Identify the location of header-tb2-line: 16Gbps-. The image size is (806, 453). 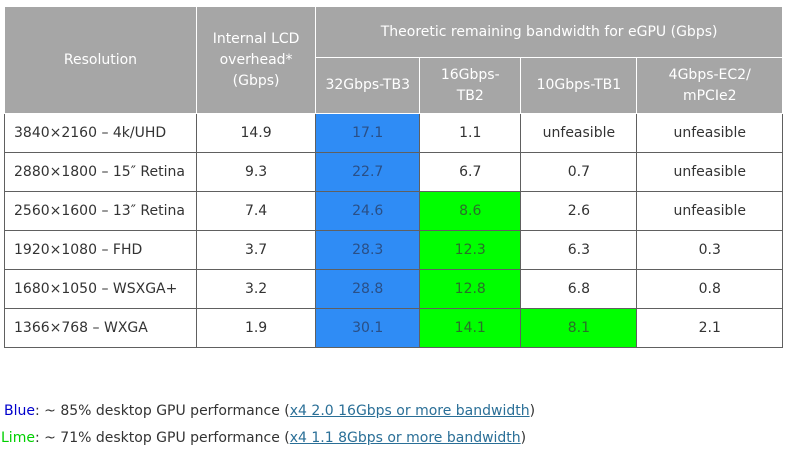
(470, 74).